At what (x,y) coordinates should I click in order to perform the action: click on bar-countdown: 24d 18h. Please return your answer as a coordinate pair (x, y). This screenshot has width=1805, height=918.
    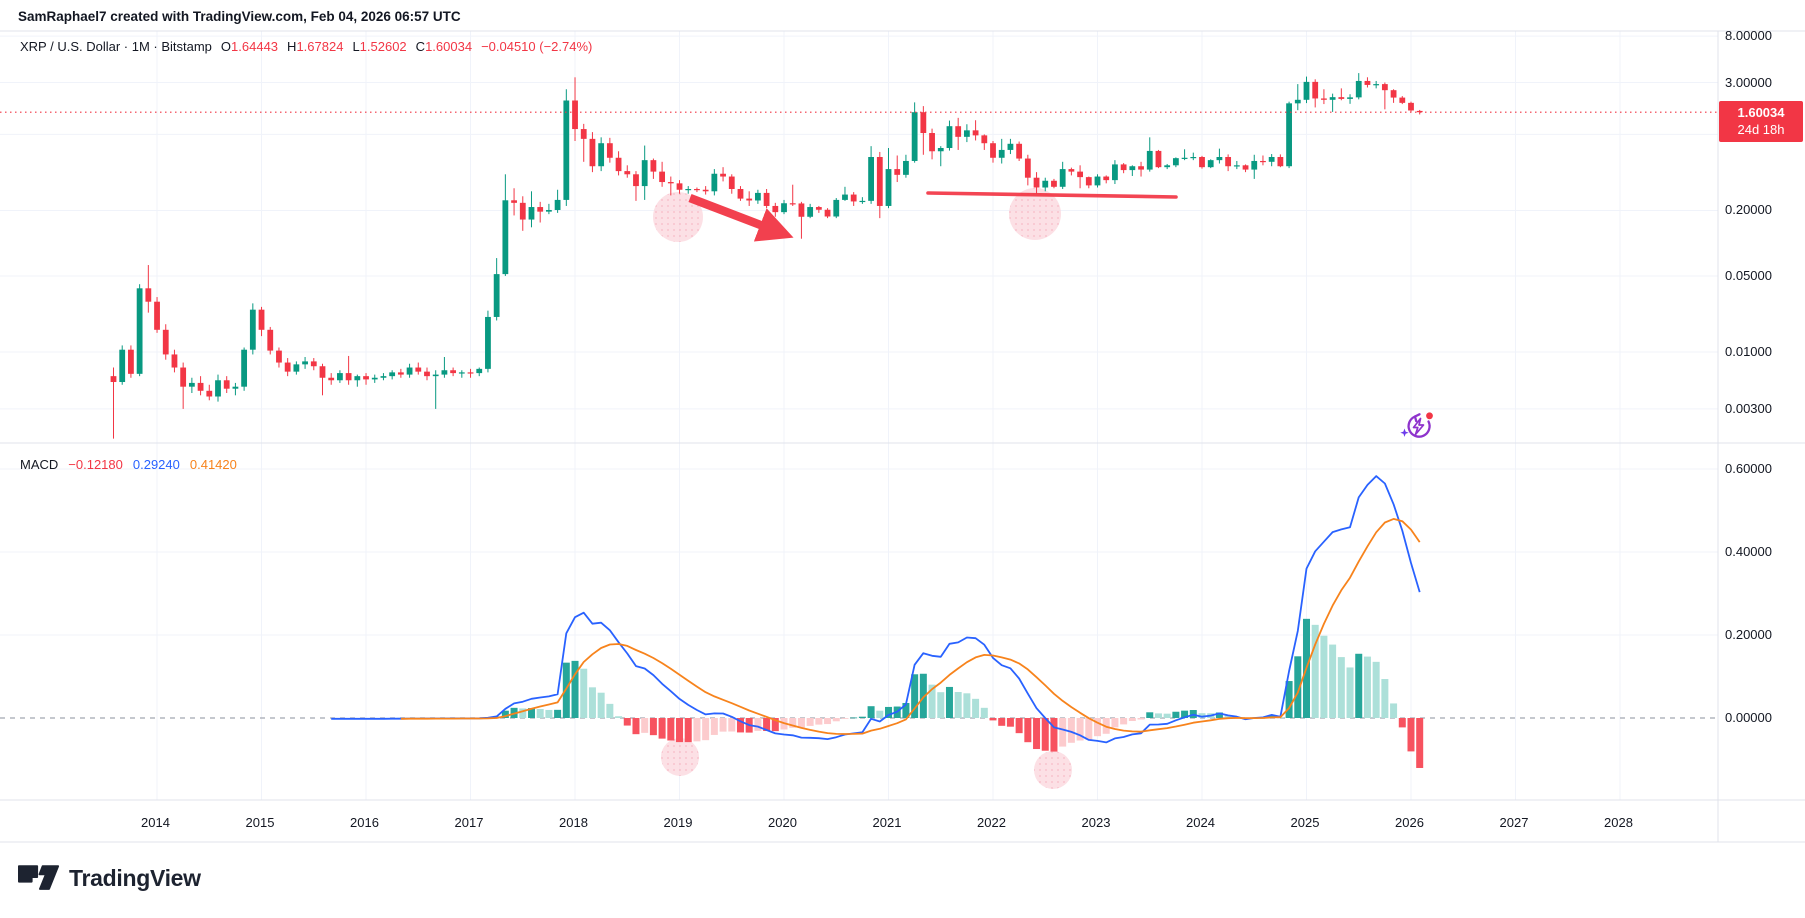
    Looking at the image, I should click on (1761, 130).